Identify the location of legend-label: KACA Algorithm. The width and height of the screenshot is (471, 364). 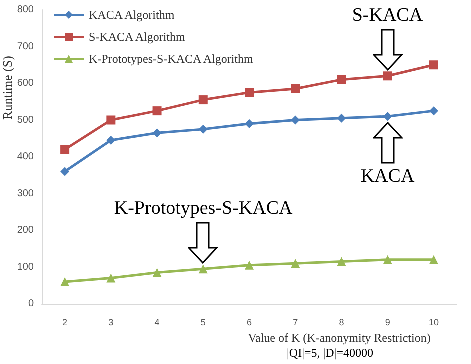
(132, 15).